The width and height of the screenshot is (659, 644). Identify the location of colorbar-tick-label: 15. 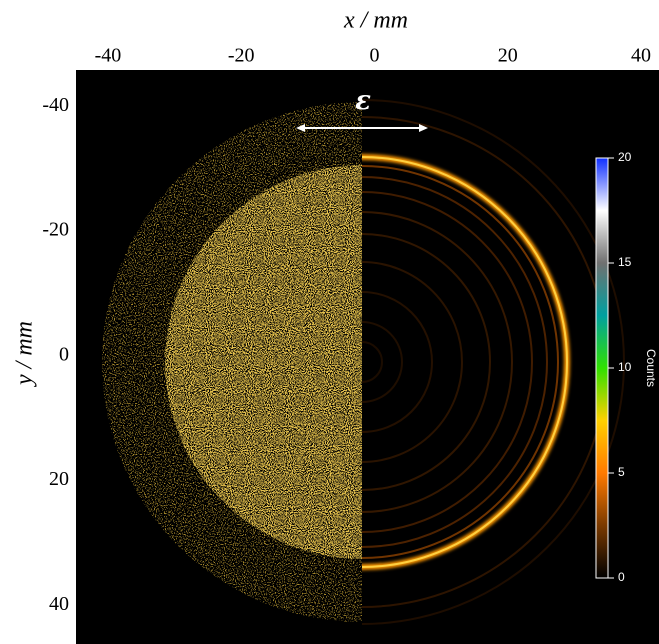
(625, 262).